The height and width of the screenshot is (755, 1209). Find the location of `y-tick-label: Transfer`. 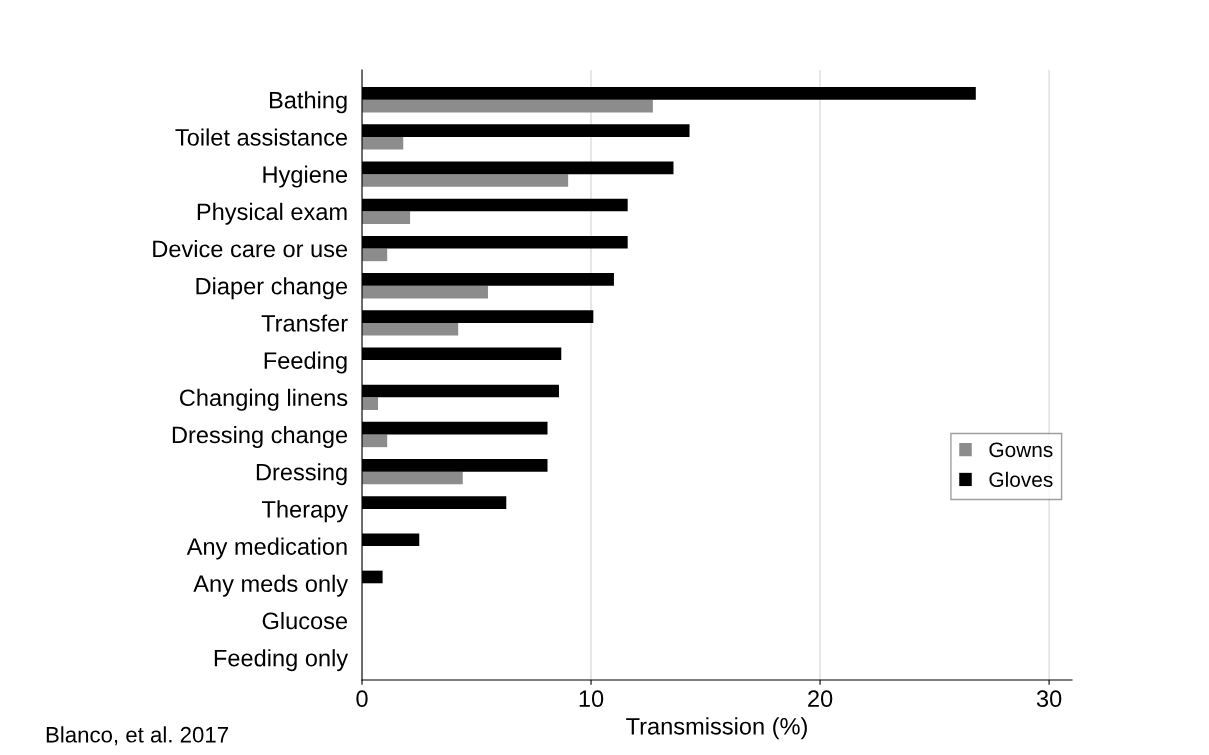

y-tick-label: Transfer is located at coordinates (304, 323).